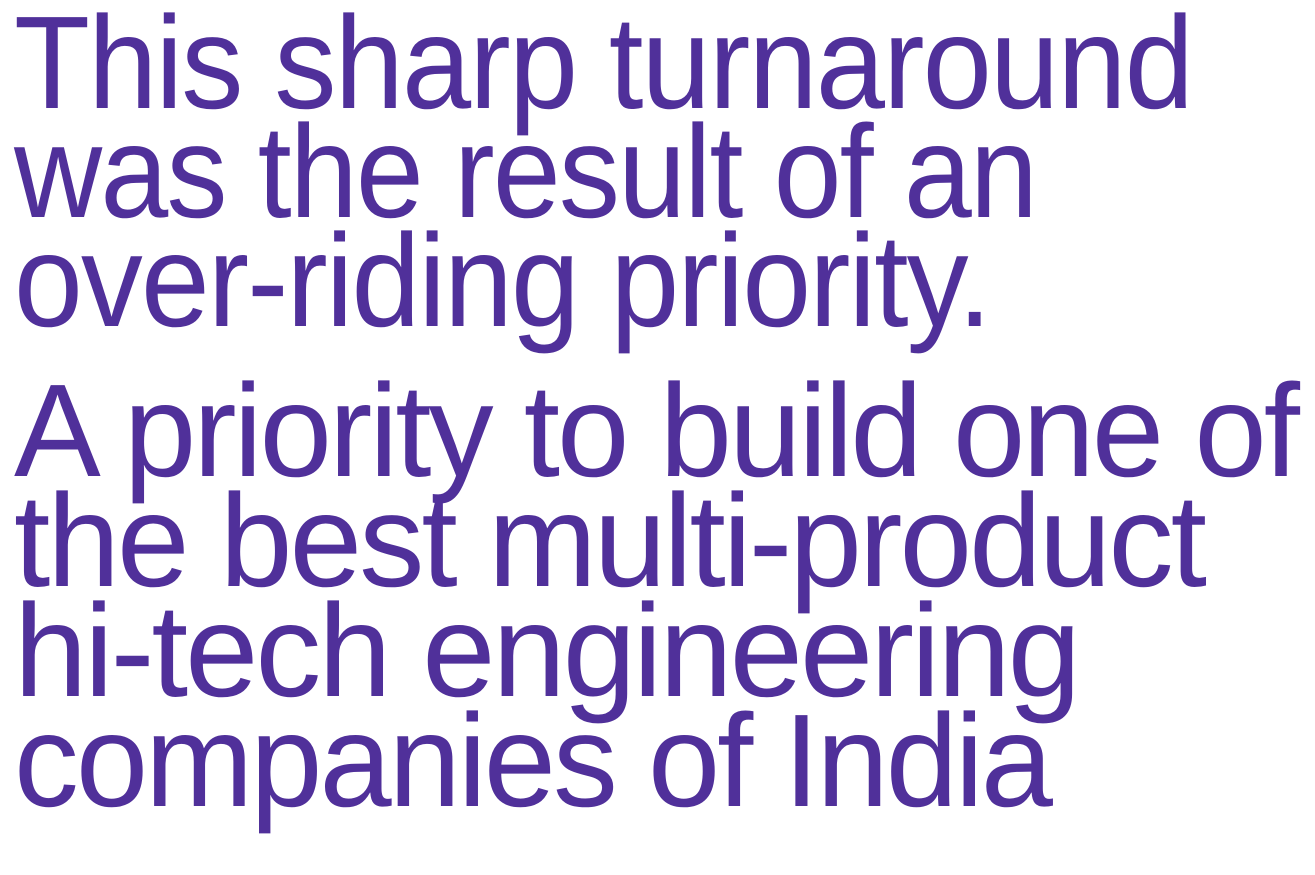 The width and height of the screenshot is (1315, 875). I want to click on headline-line: companies of India, so click(534, 760).